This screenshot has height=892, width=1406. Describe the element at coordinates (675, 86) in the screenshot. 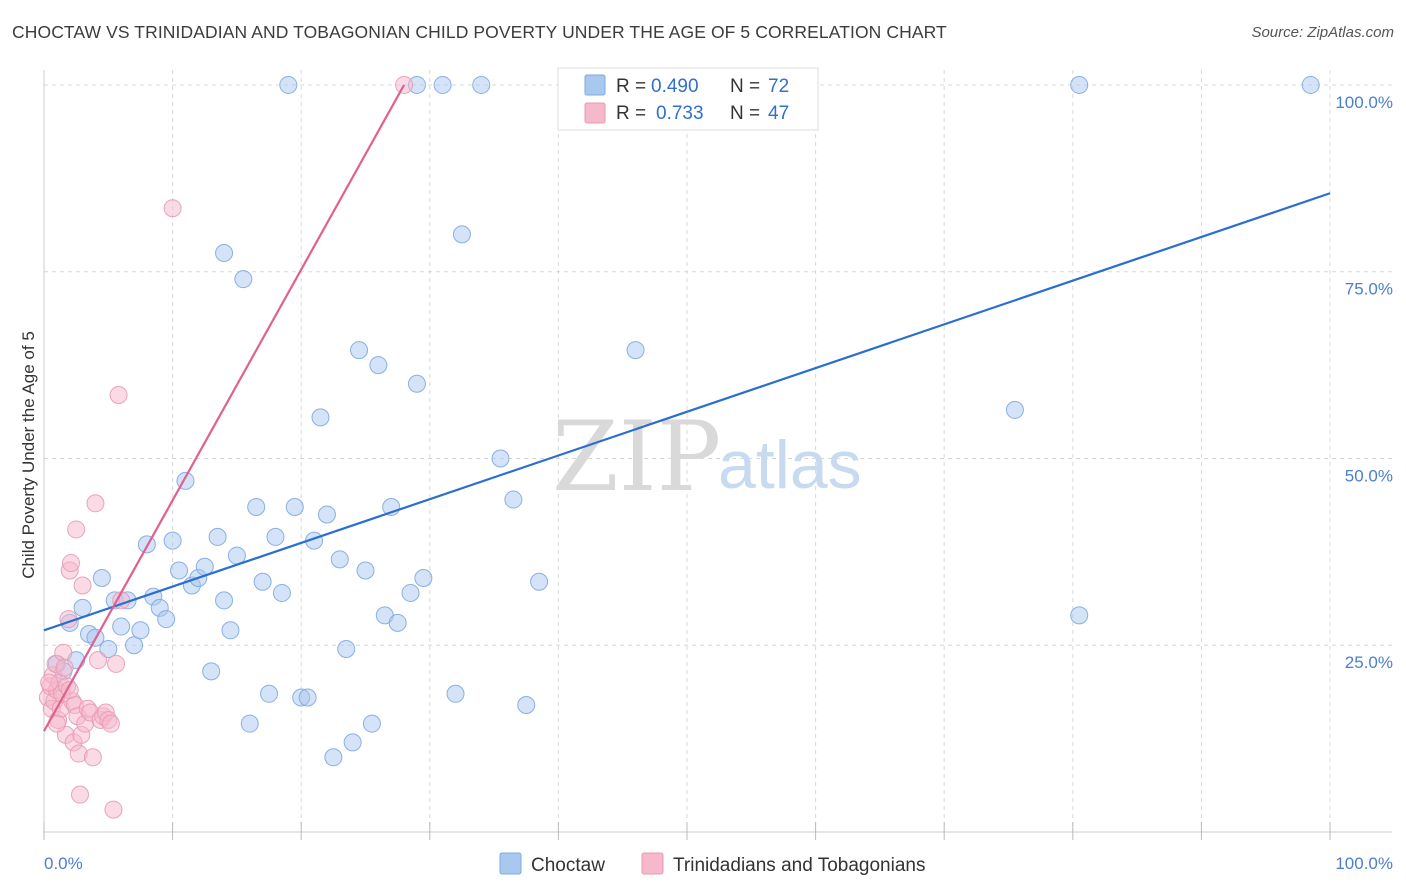

I see `legend-r-value: 0.490` at that location.